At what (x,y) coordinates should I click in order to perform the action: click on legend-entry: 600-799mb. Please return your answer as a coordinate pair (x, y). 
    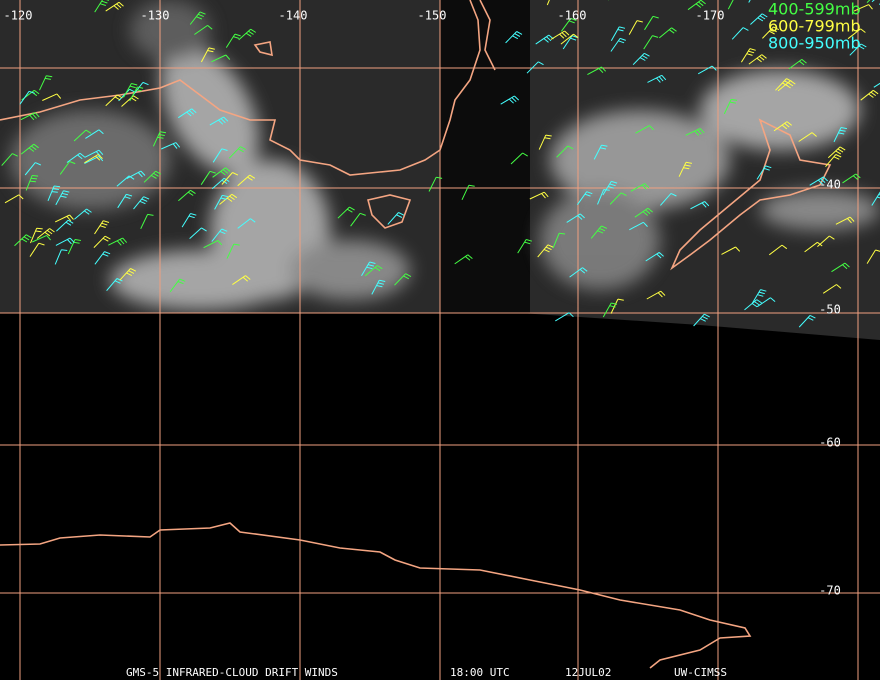
    Looking at the image, I should click on (814, 26).